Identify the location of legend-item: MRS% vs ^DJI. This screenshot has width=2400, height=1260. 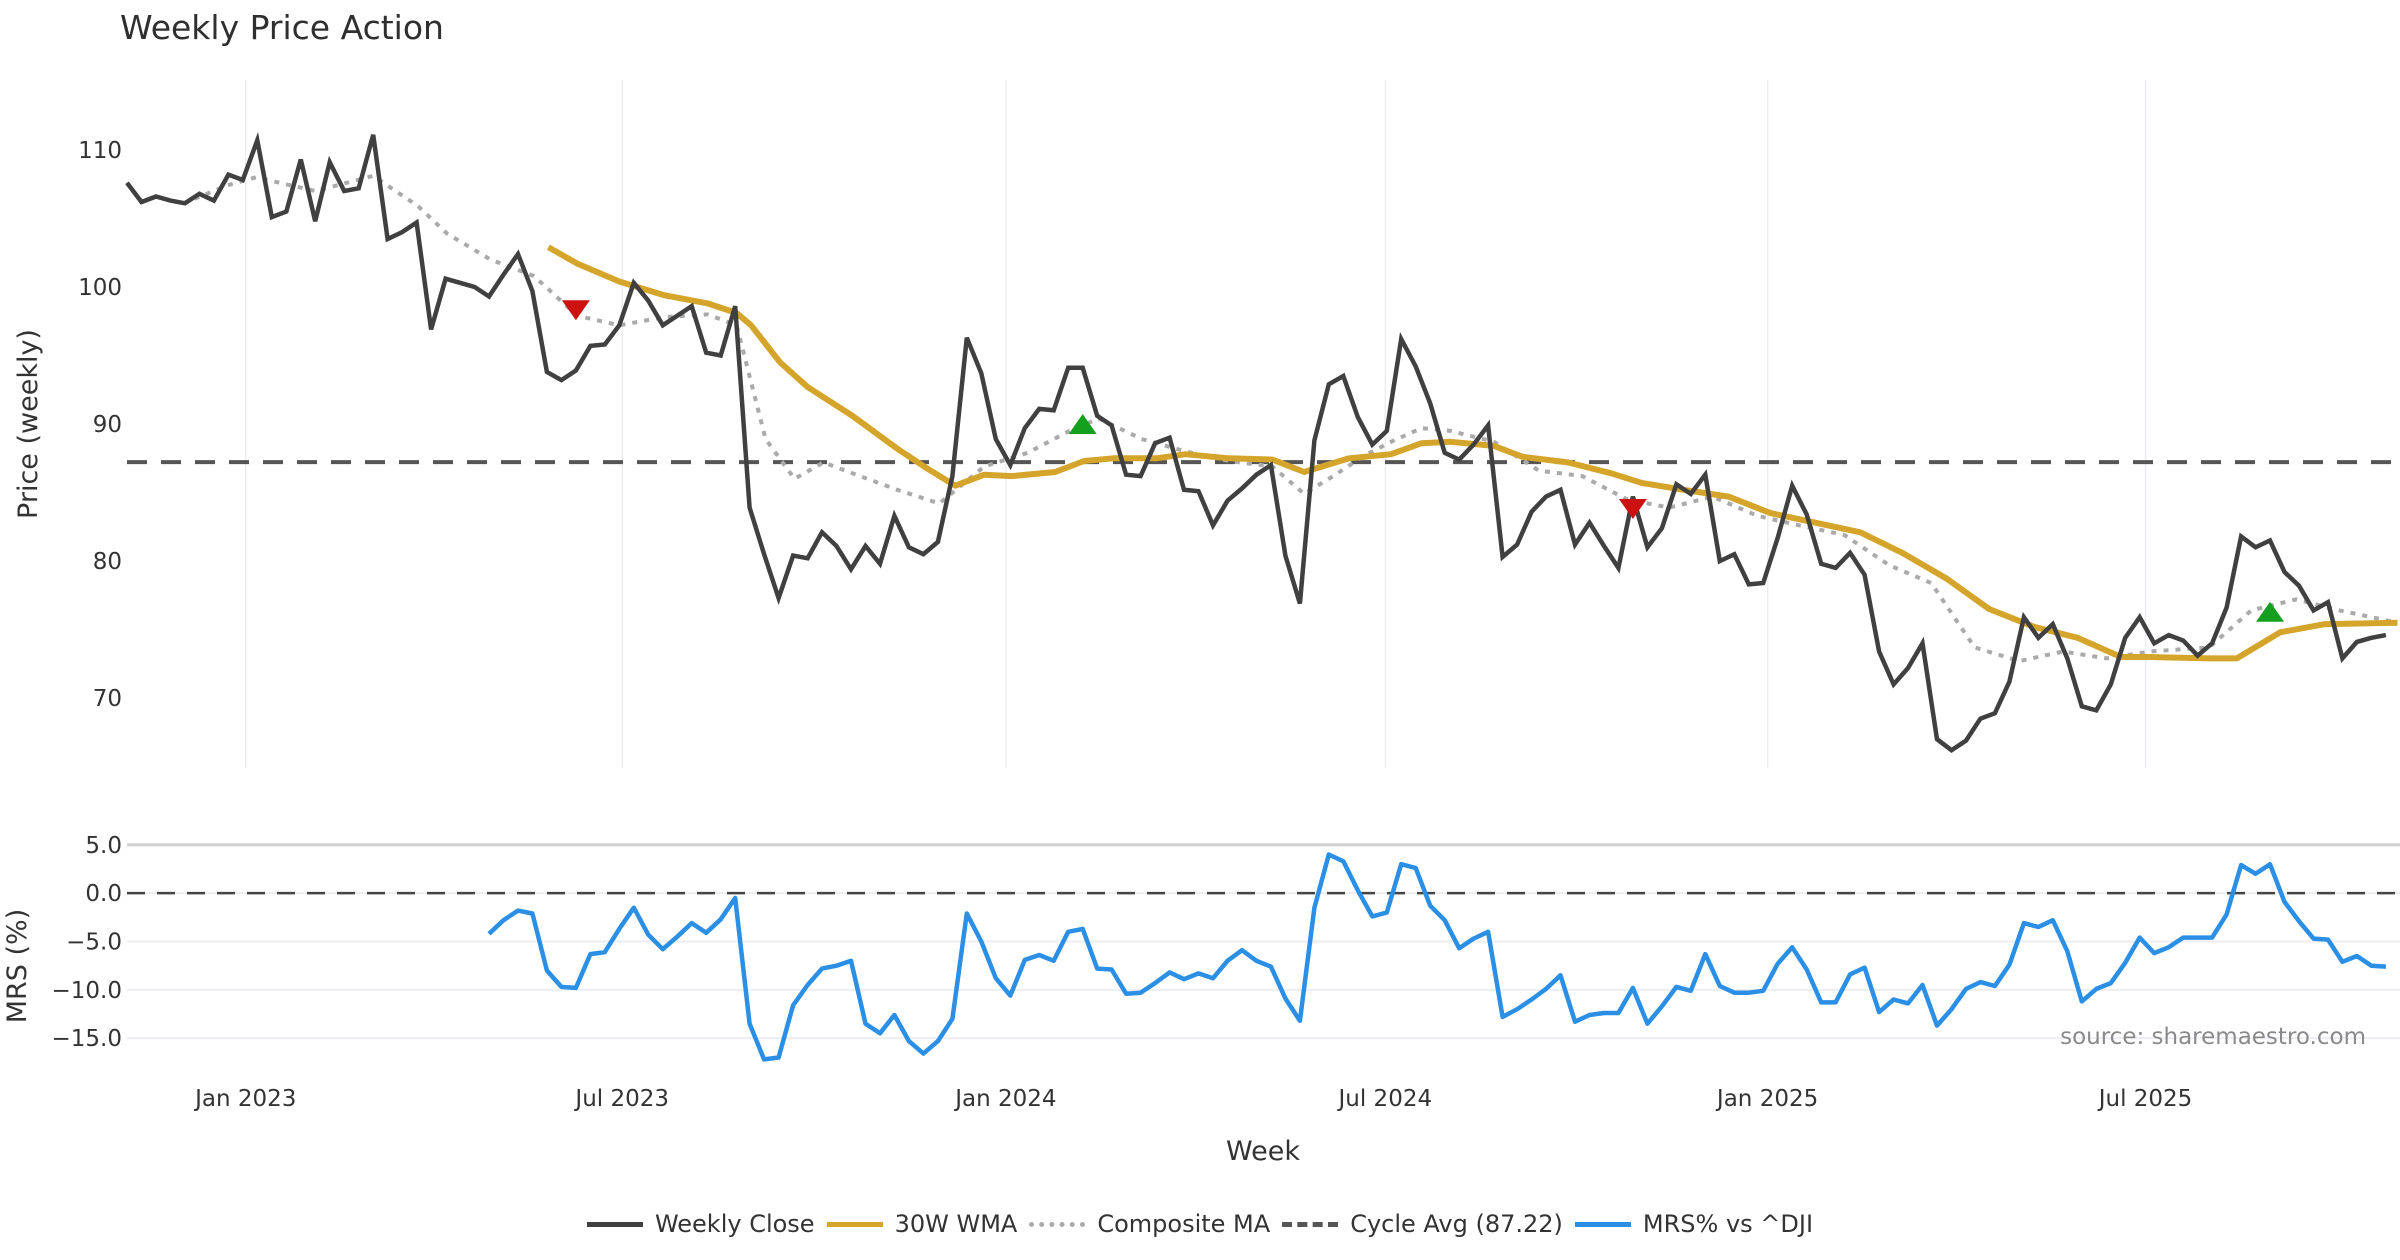
(1694, 1224).